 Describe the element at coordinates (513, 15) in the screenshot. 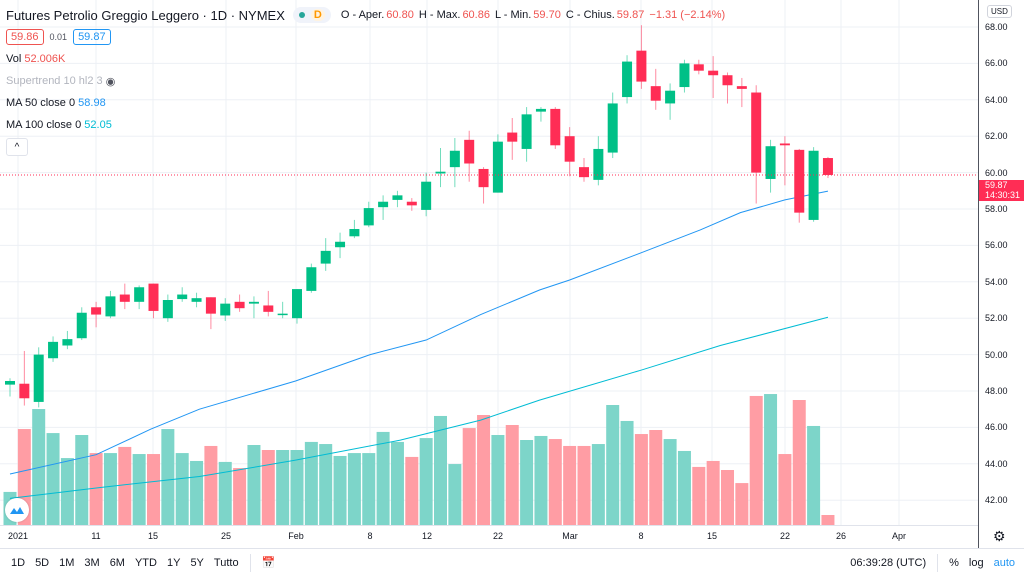

I see `low-label: L - Min.` at that location.